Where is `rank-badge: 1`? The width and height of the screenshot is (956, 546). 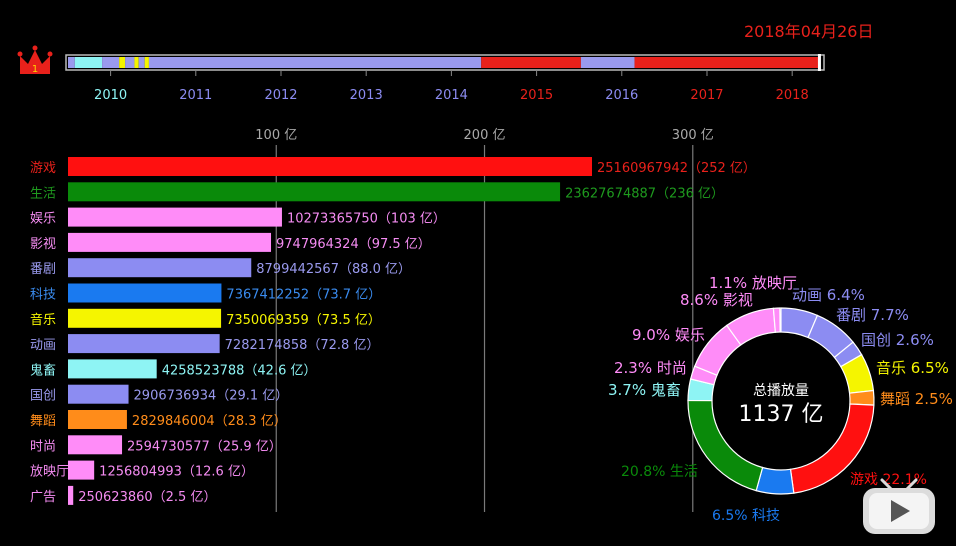
rank-badge: 1 is located at coordinates (35, 69).